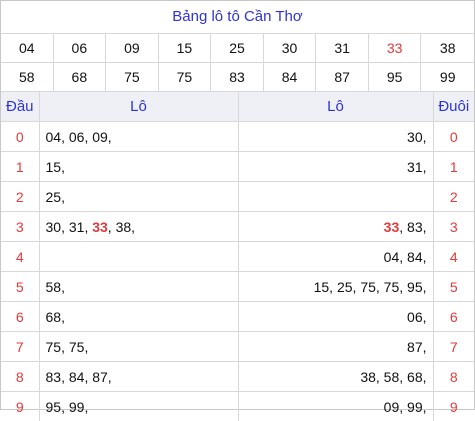  What do you see at coordinates (453, 406) in the screenshot?
I see `duoi-digit: 9` at bounding box center [453, 406].